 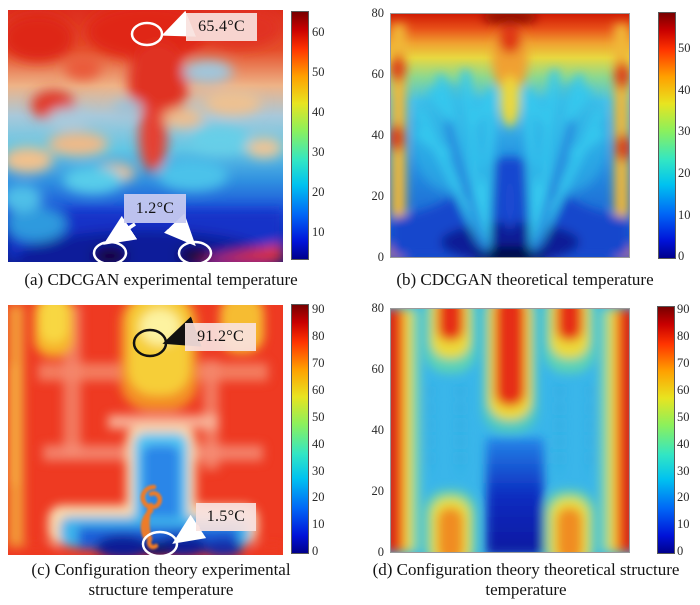 I want to click on annotation-overlay-a, so click(x=152, y=136).